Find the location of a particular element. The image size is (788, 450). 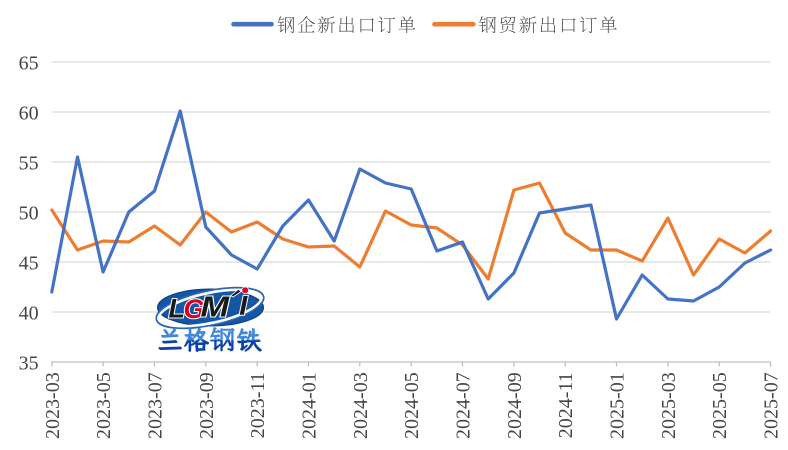

svg-text: 2025-01 is located at coordinates (618, 405).